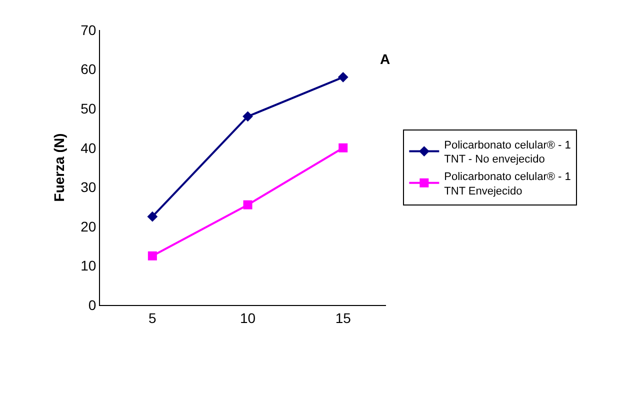 The image size is (621, 400). What do you see at coordinates (88, 148) in the screenshot?
I see `y-tick-label: 40` at bounding box center [88, 148].